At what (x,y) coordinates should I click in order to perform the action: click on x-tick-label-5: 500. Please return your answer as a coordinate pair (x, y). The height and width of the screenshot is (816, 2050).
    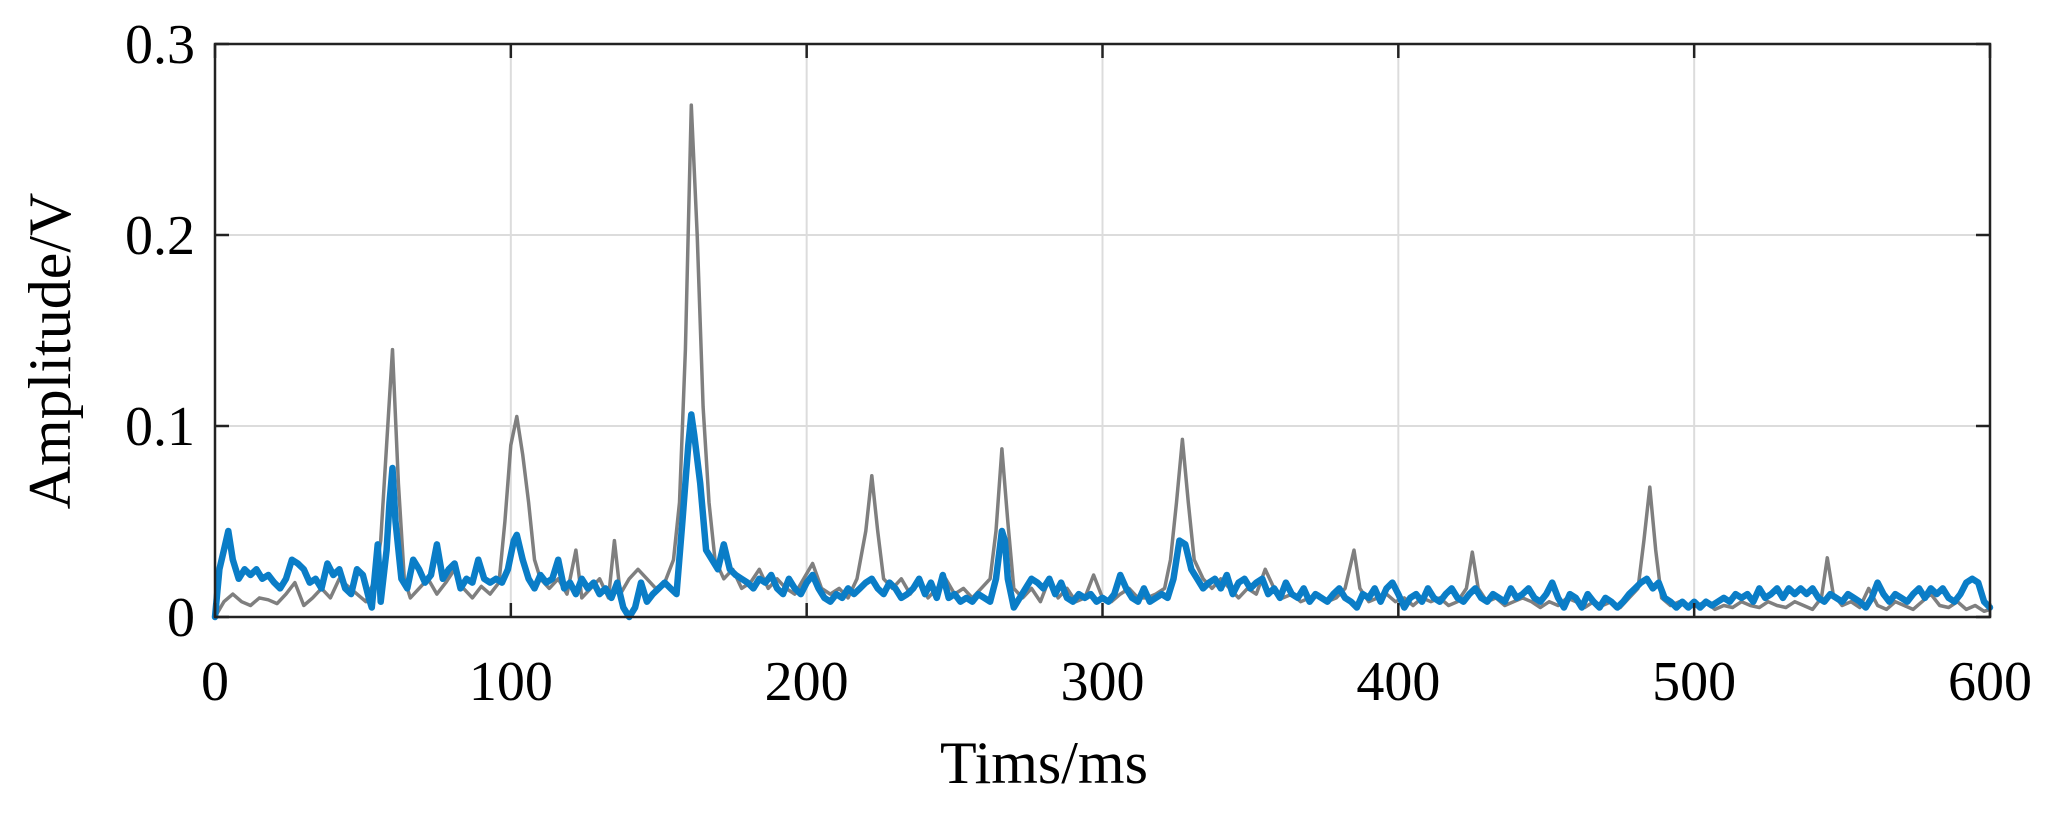
    Looking at the image, I should click on (1694, 682).